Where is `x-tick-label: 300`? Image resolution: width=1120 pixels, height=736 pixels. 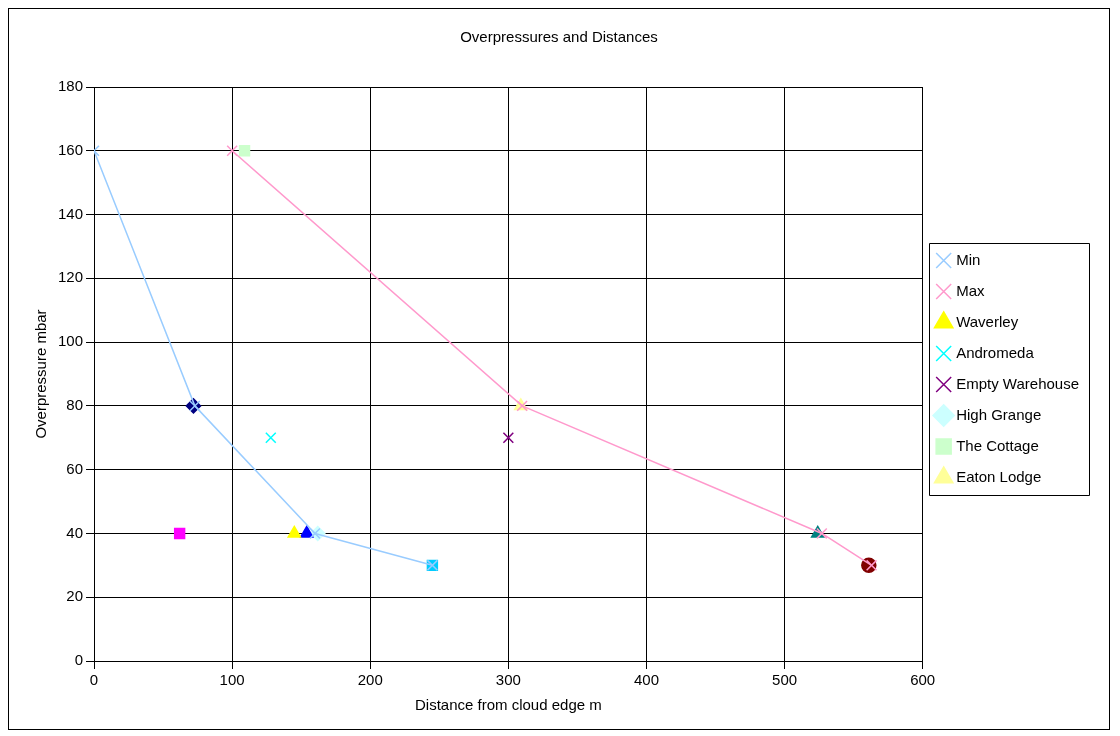 x-tick-label: 300 is located at coordinates (508, 680).